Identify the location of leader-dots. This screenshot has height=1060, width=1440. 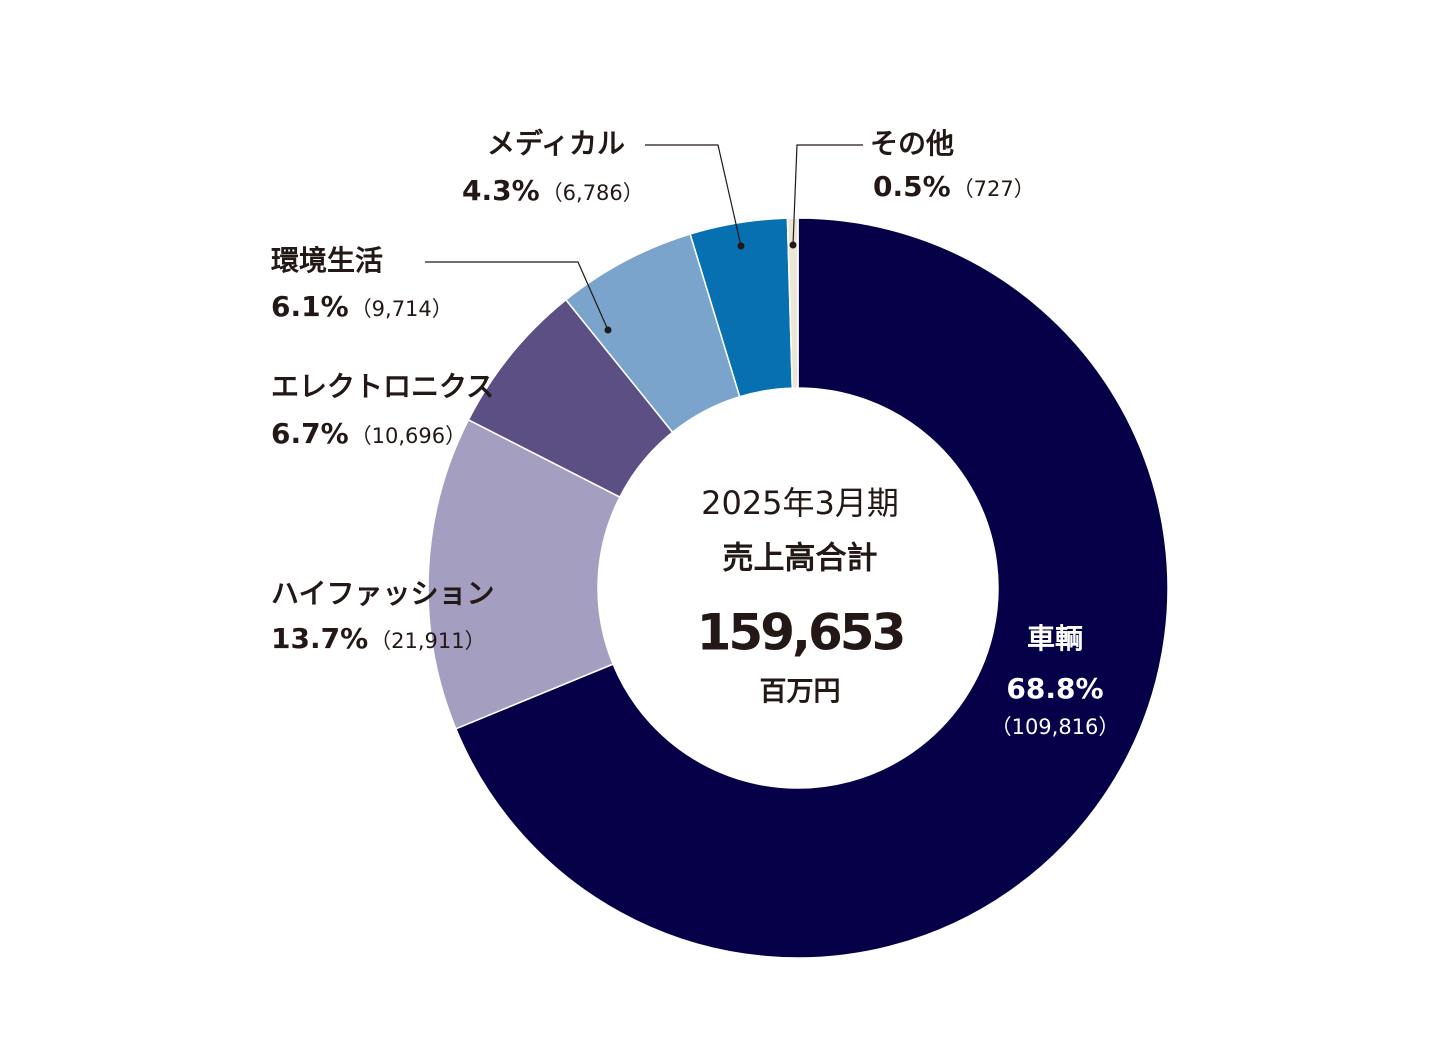
(700, 287).